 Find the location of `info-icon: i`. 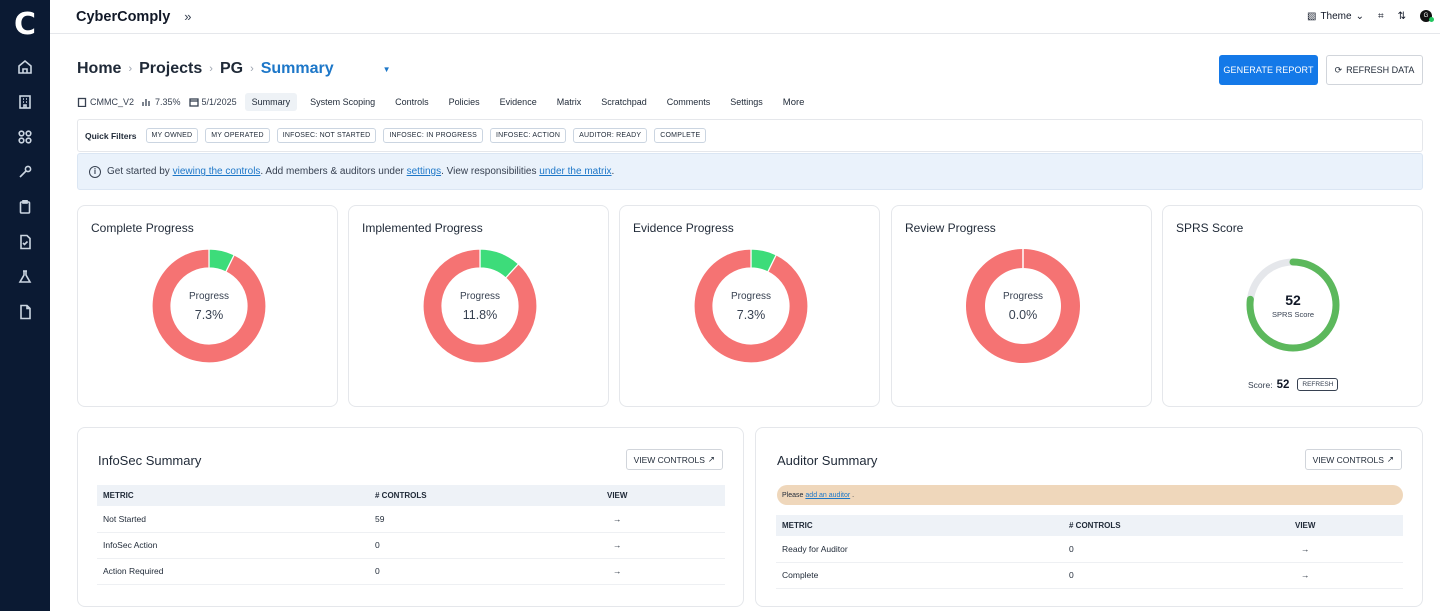

info-icon: i is located at coordinates (95, 171).